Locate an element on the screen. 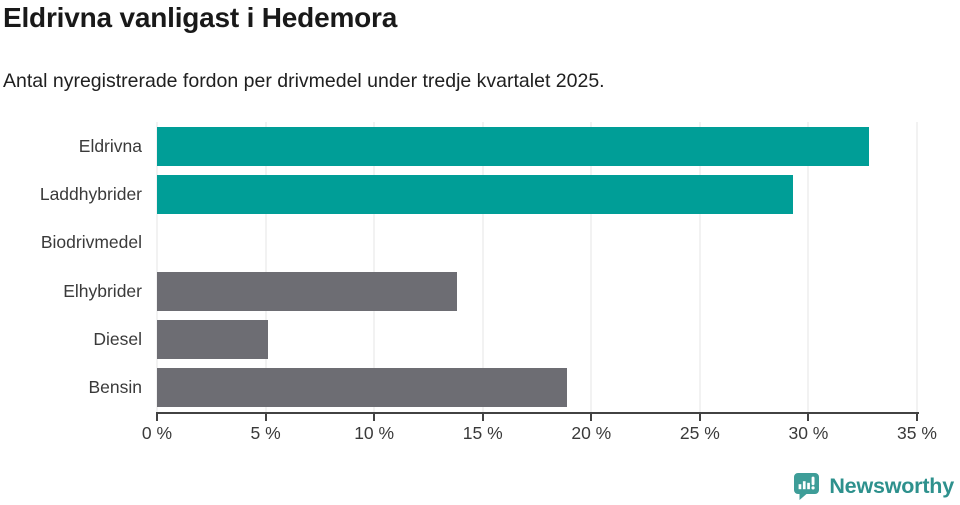  x-axis-tick-label: 20 % is located at coordinates (591, 433).